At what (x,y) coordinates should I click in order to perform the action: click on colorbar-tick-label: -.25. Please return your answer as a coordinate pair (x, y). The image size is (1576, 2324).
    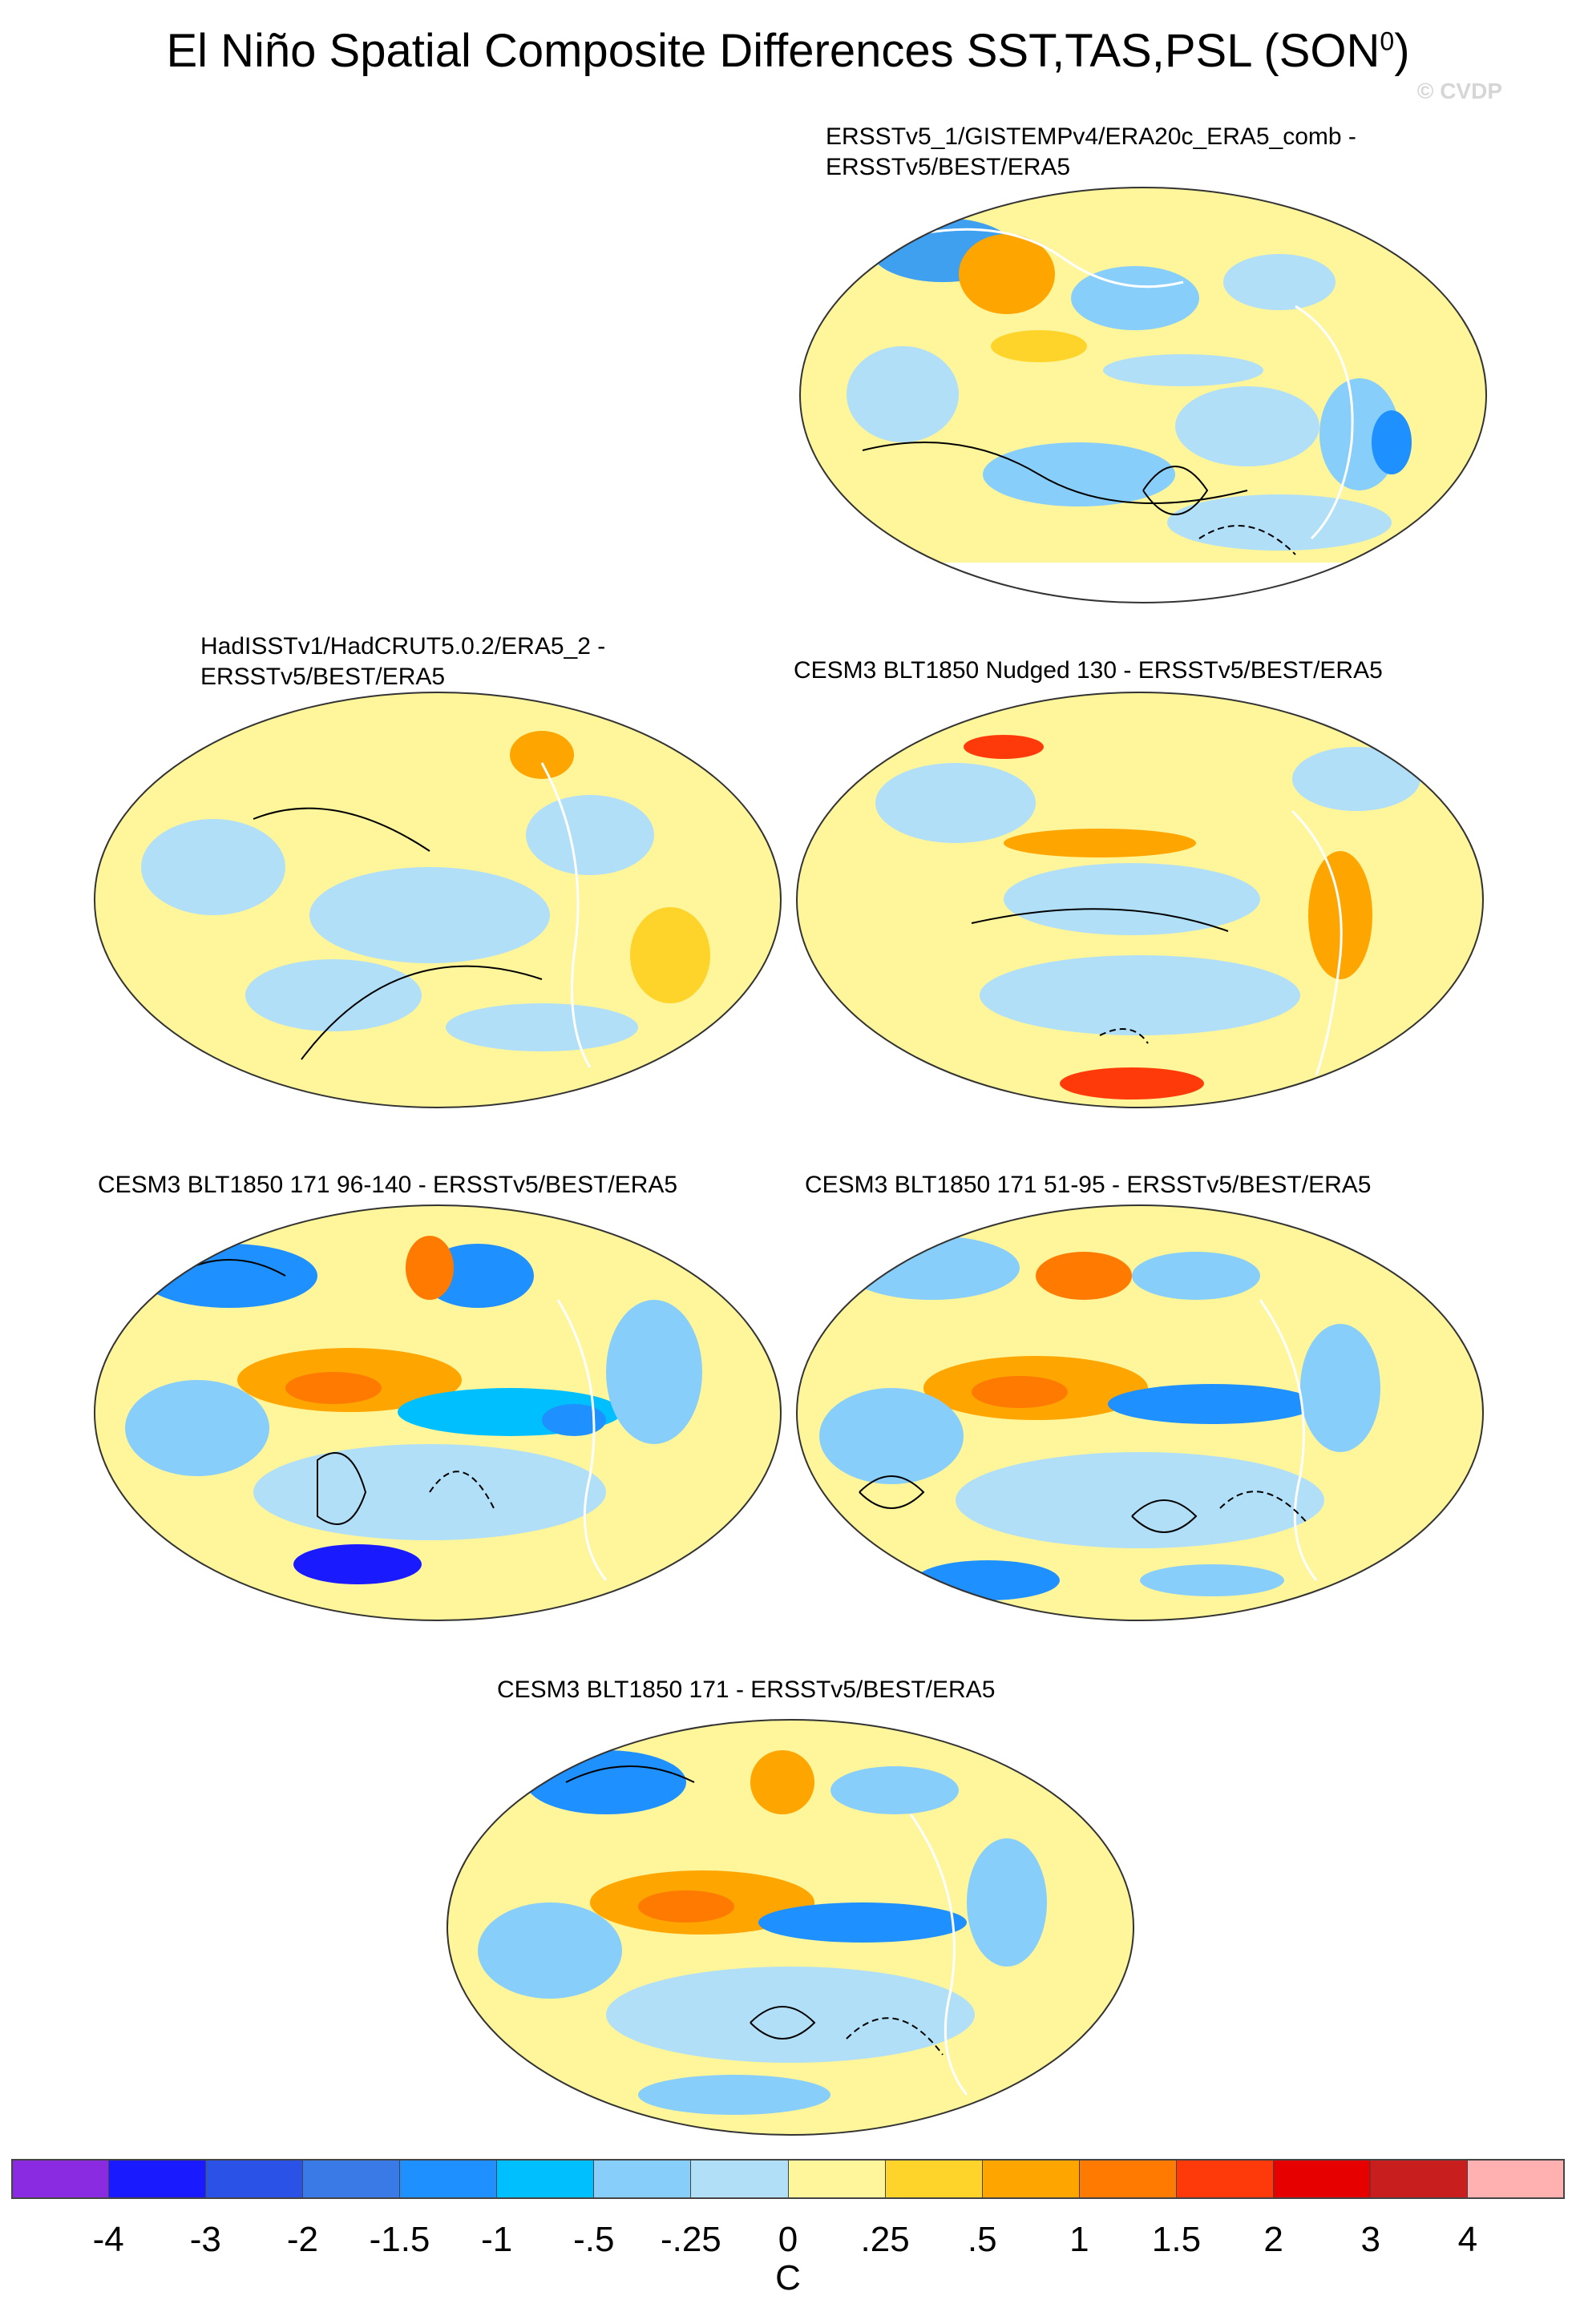
    Looking at the image, I should click on (690, 2239).